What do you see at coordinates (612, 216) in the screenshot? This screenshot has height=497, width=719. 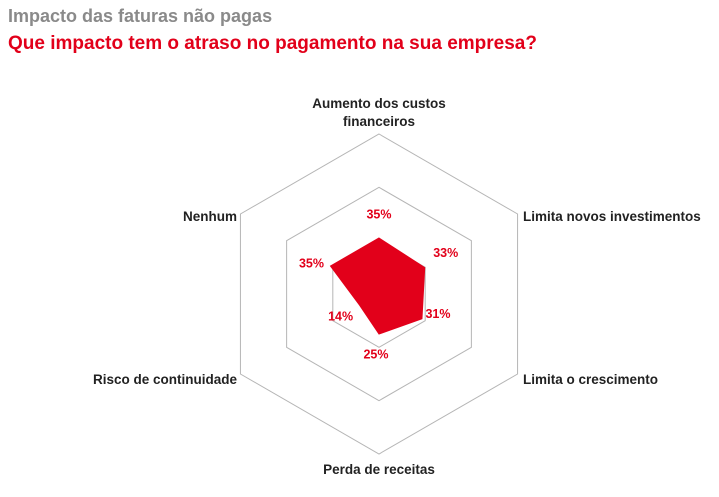 I see `axis-label-1: Limita novos investimentos` at bounding box center [612, 216].